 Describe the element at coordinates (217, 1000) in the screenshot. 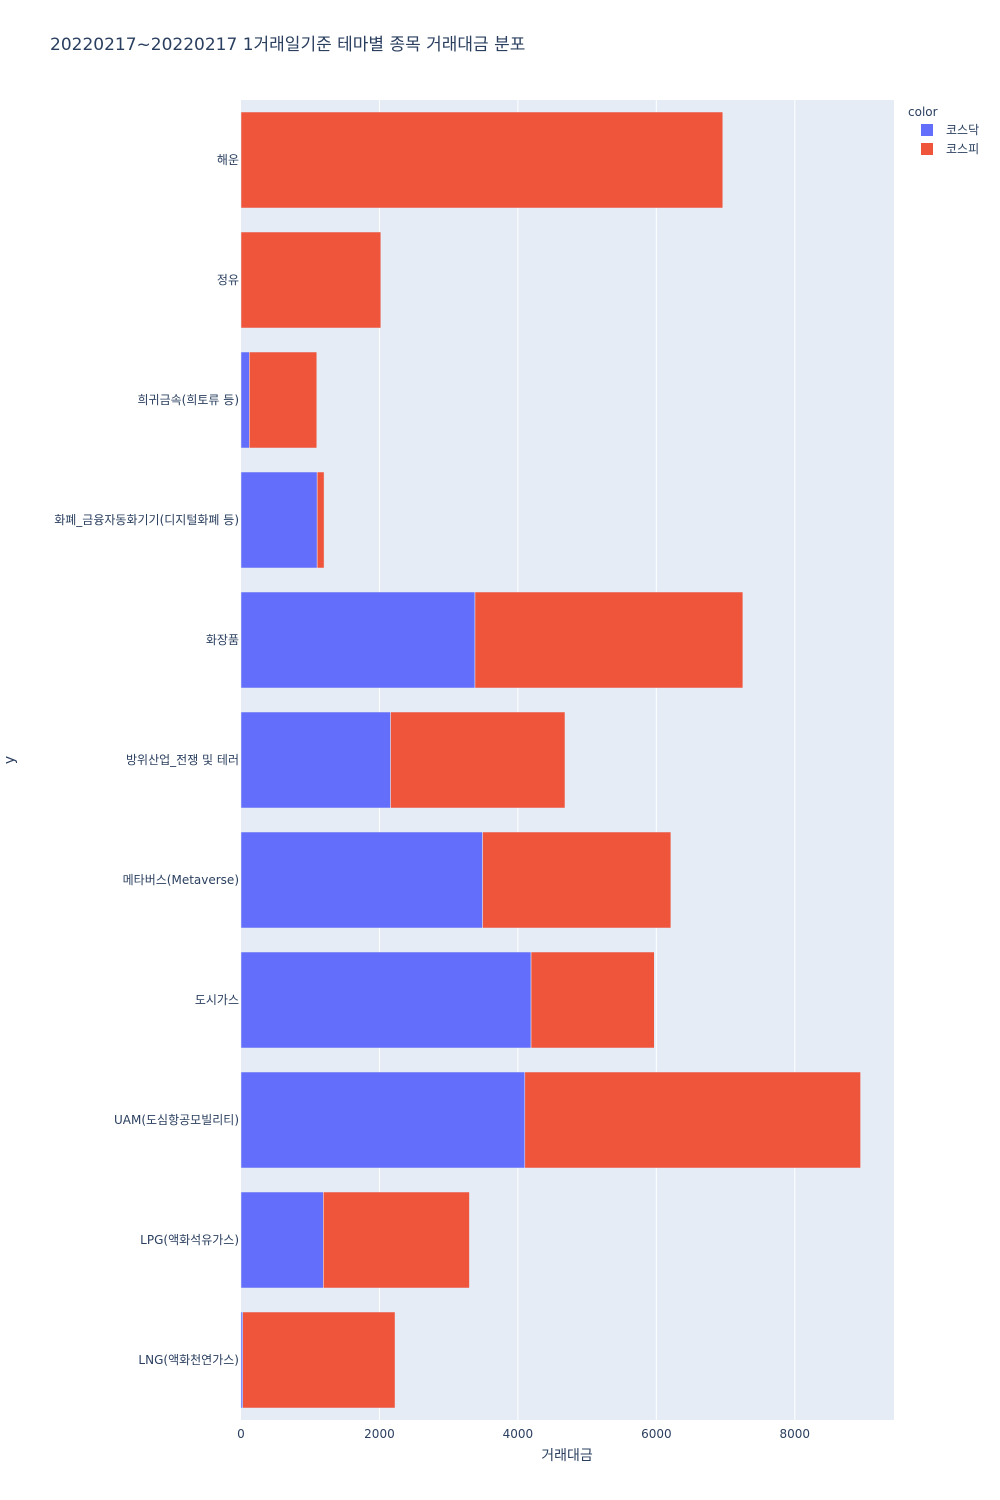

I see `y-tick-label: 도시가스` at that location.